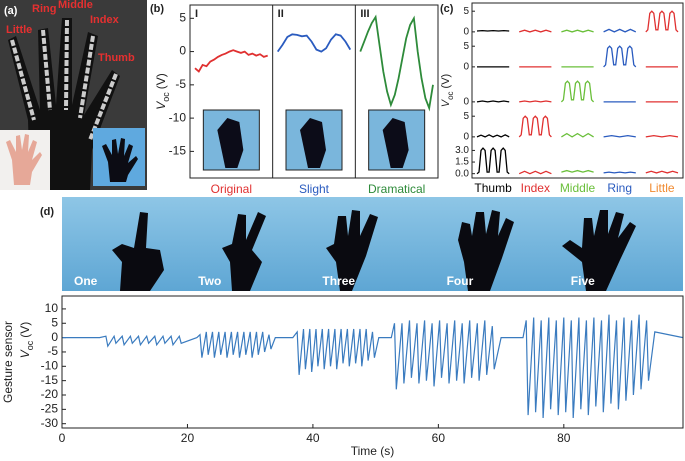  What do you see at coordinates (75, 5) in the screenshot?
I see `finger-label: Middle` at bounding box center [75, 5].